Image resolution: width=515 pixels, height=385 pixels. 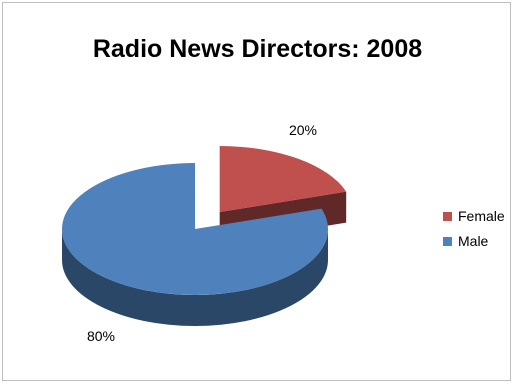 I want to click on legend-item-male: Male, so click(x=465, y=241).